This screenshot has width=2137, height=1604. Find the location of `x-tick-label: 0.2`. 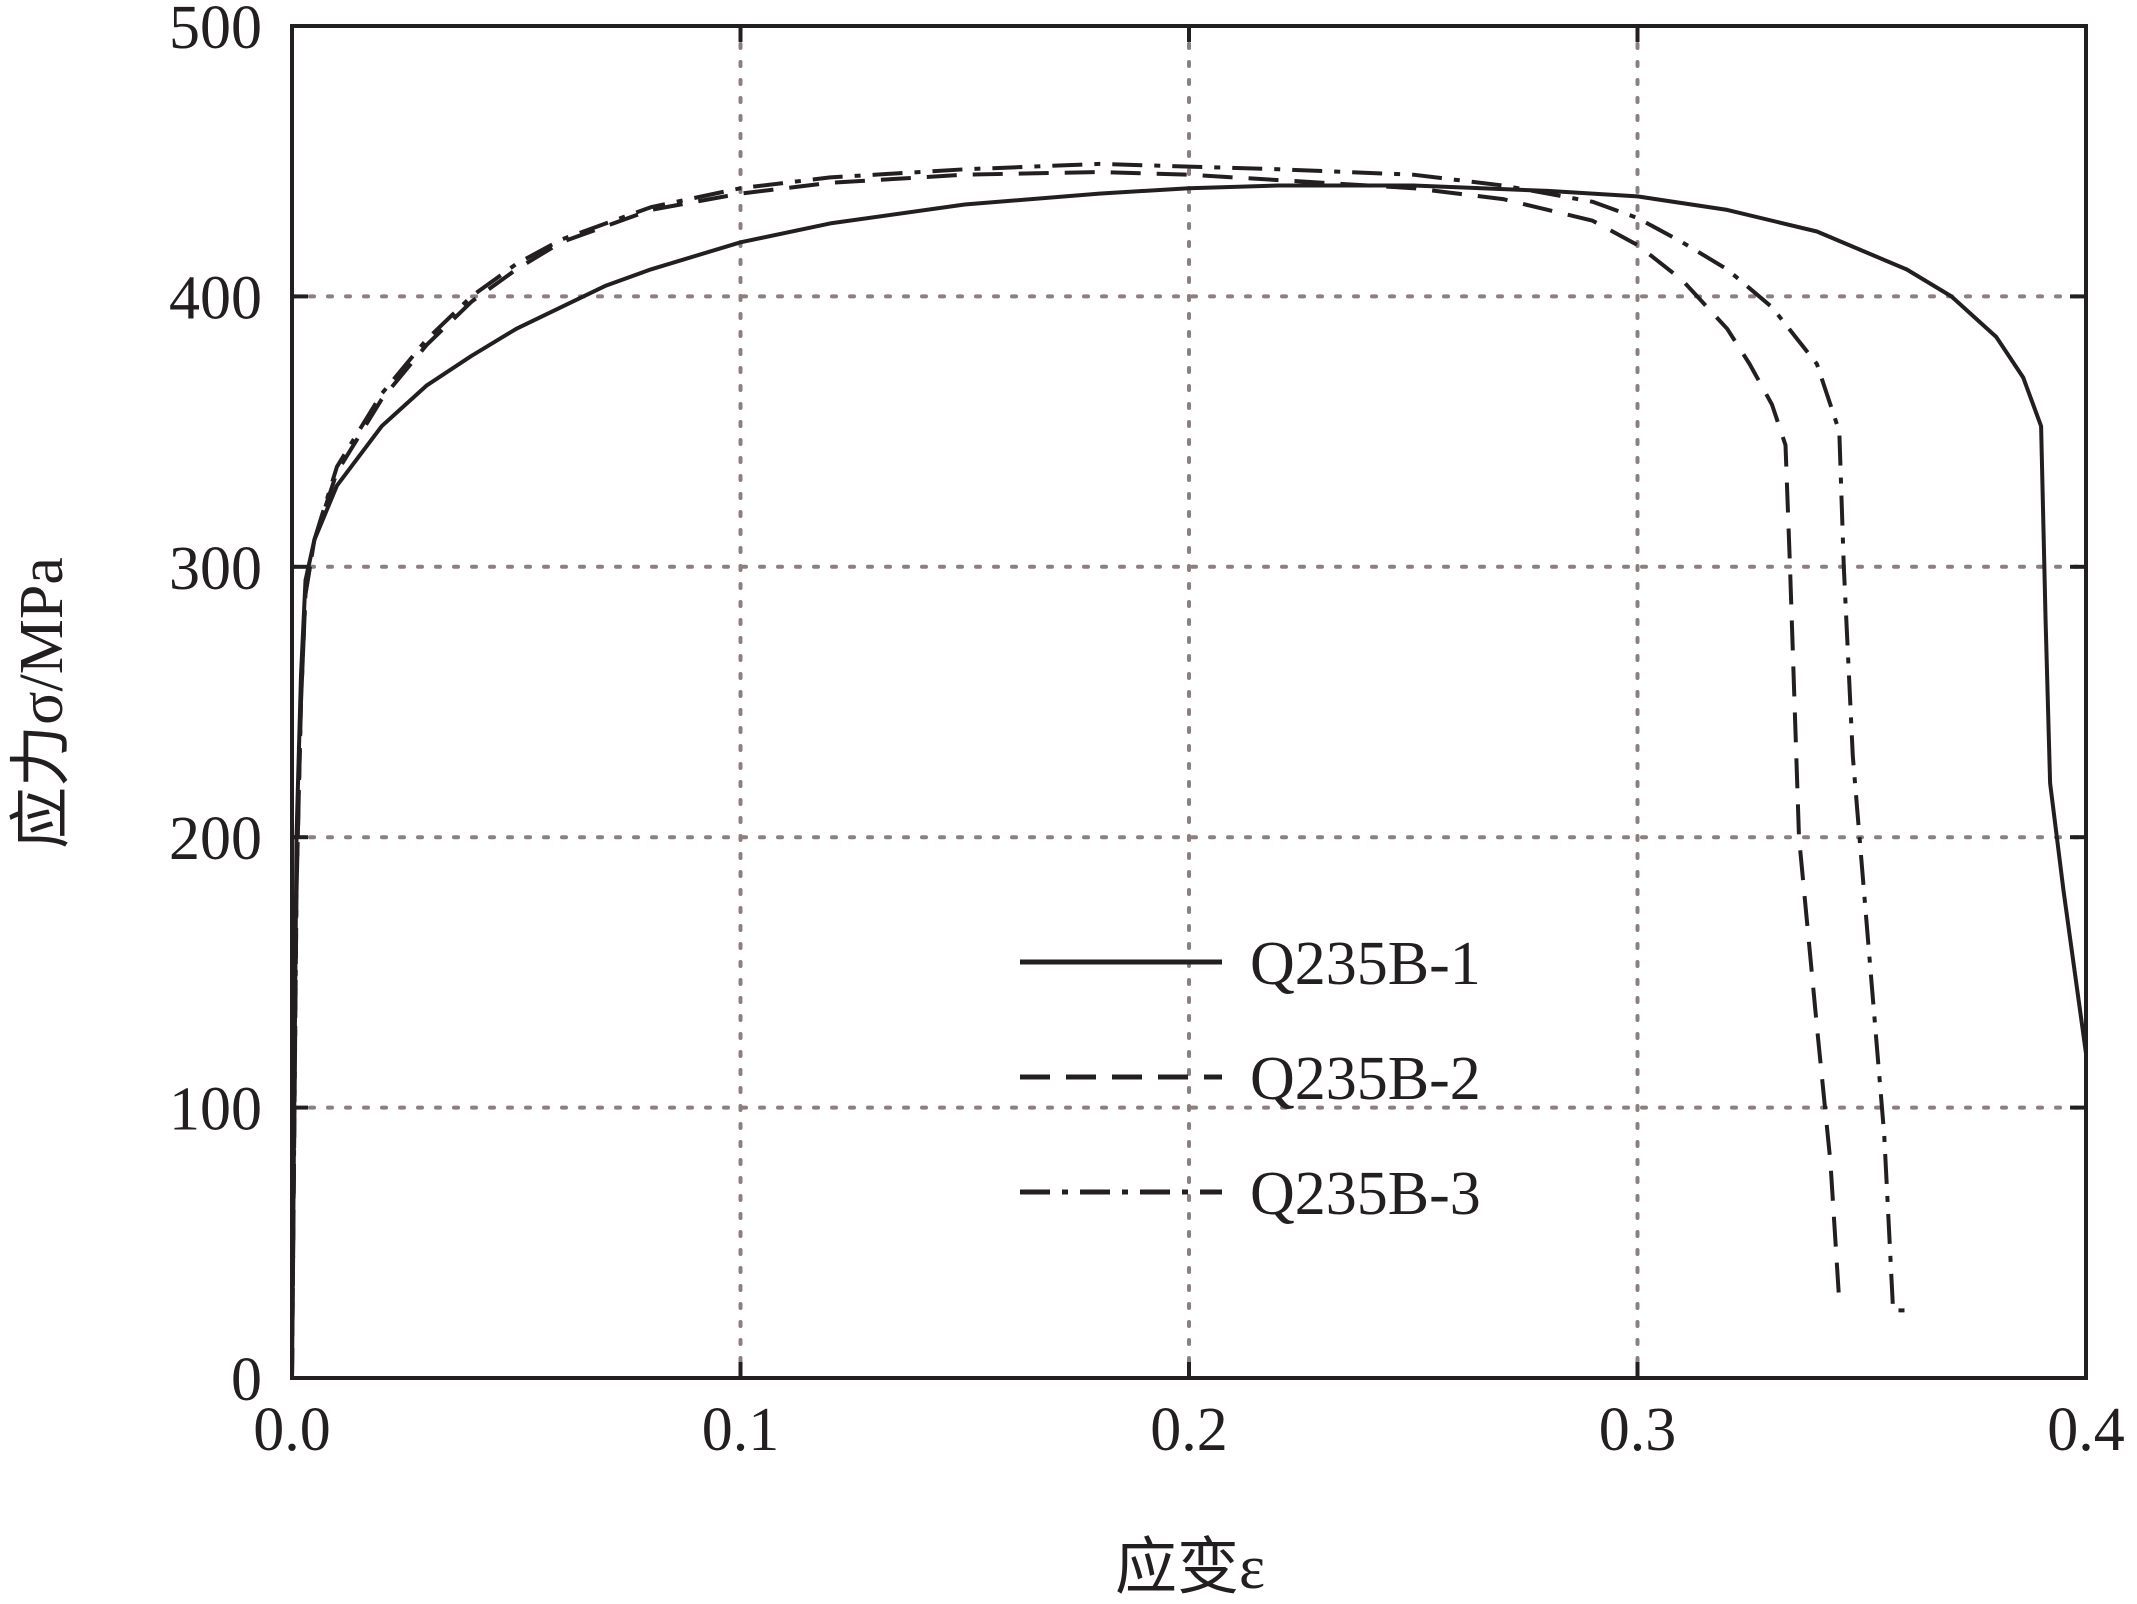

x-tick-label: 0.2 is located at coordinates (1189, 1430).